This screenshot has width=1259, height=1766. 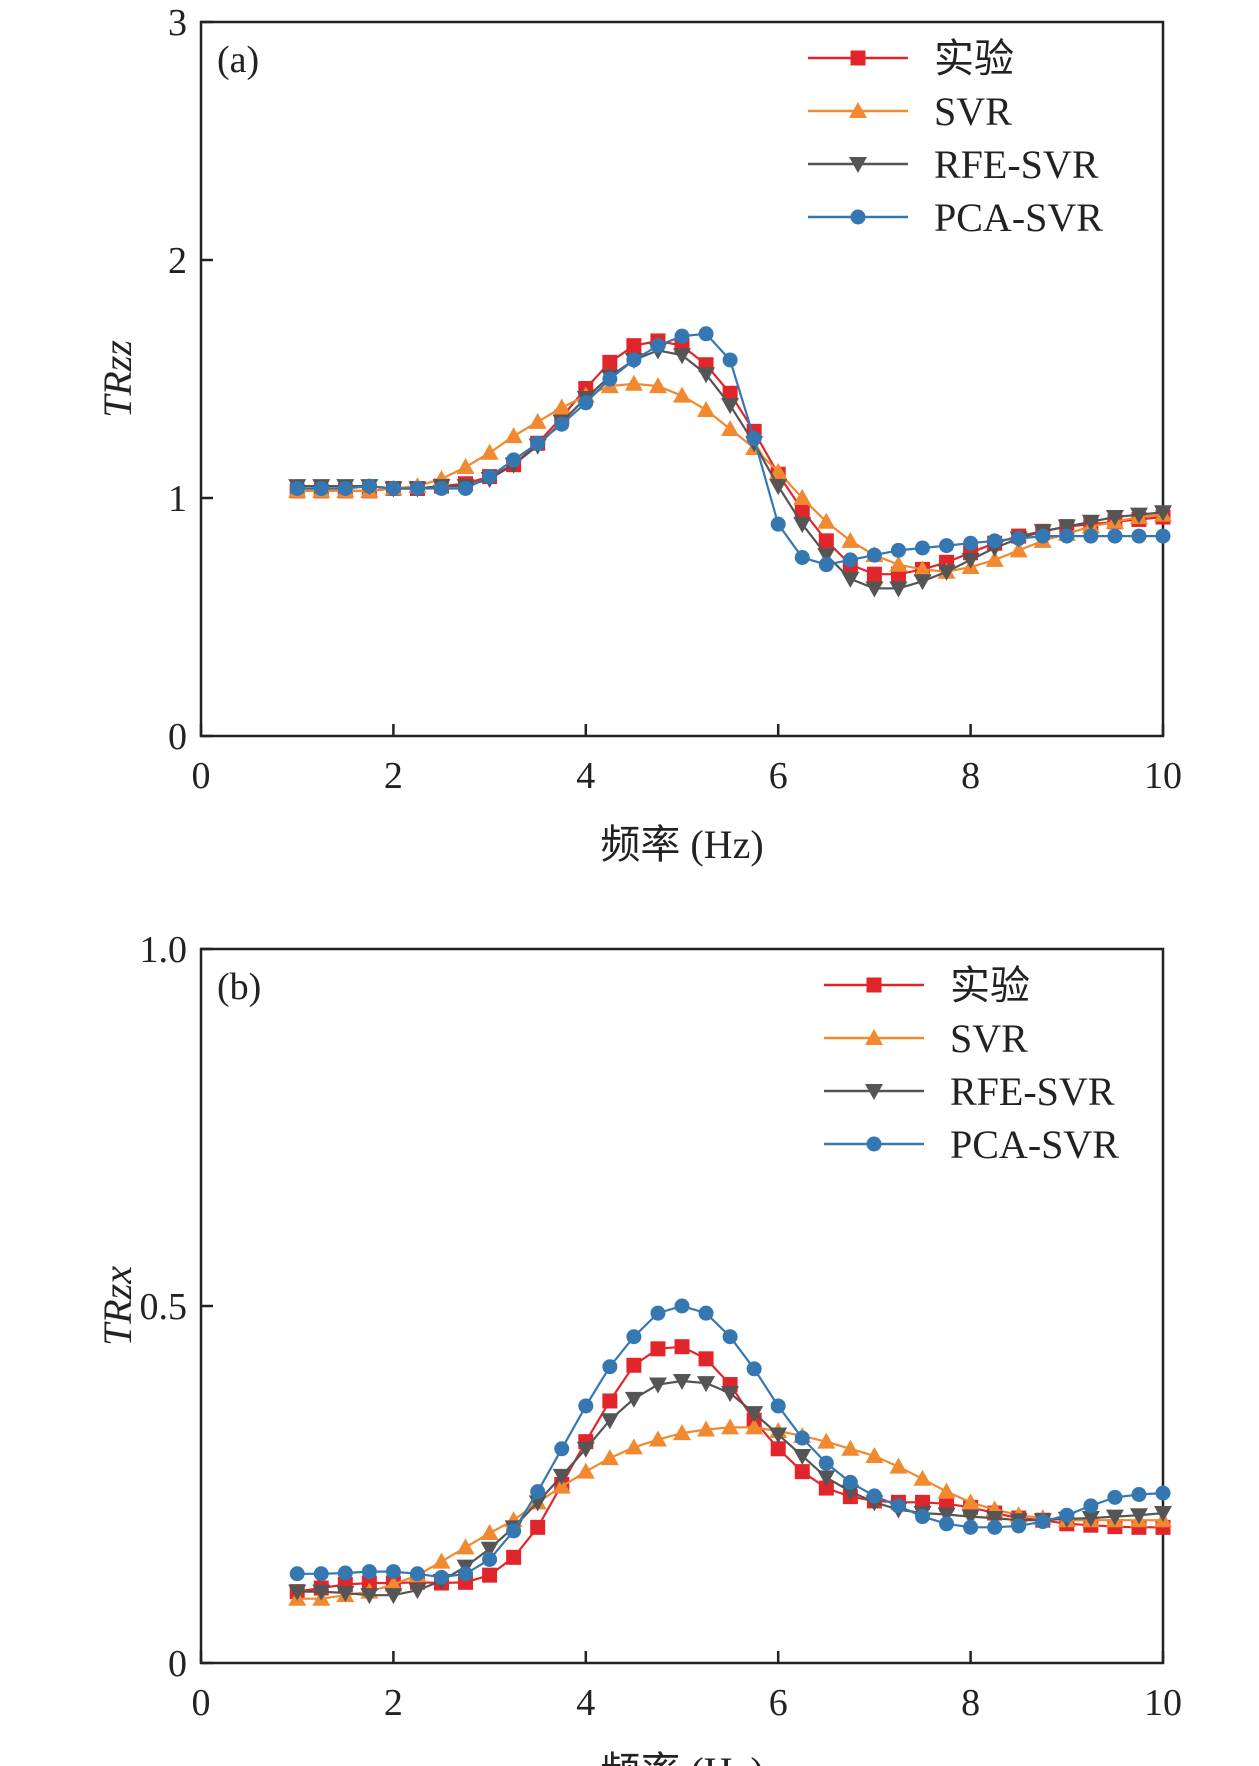 I want to click on panel-label: (a), so click(x=238, y=60).